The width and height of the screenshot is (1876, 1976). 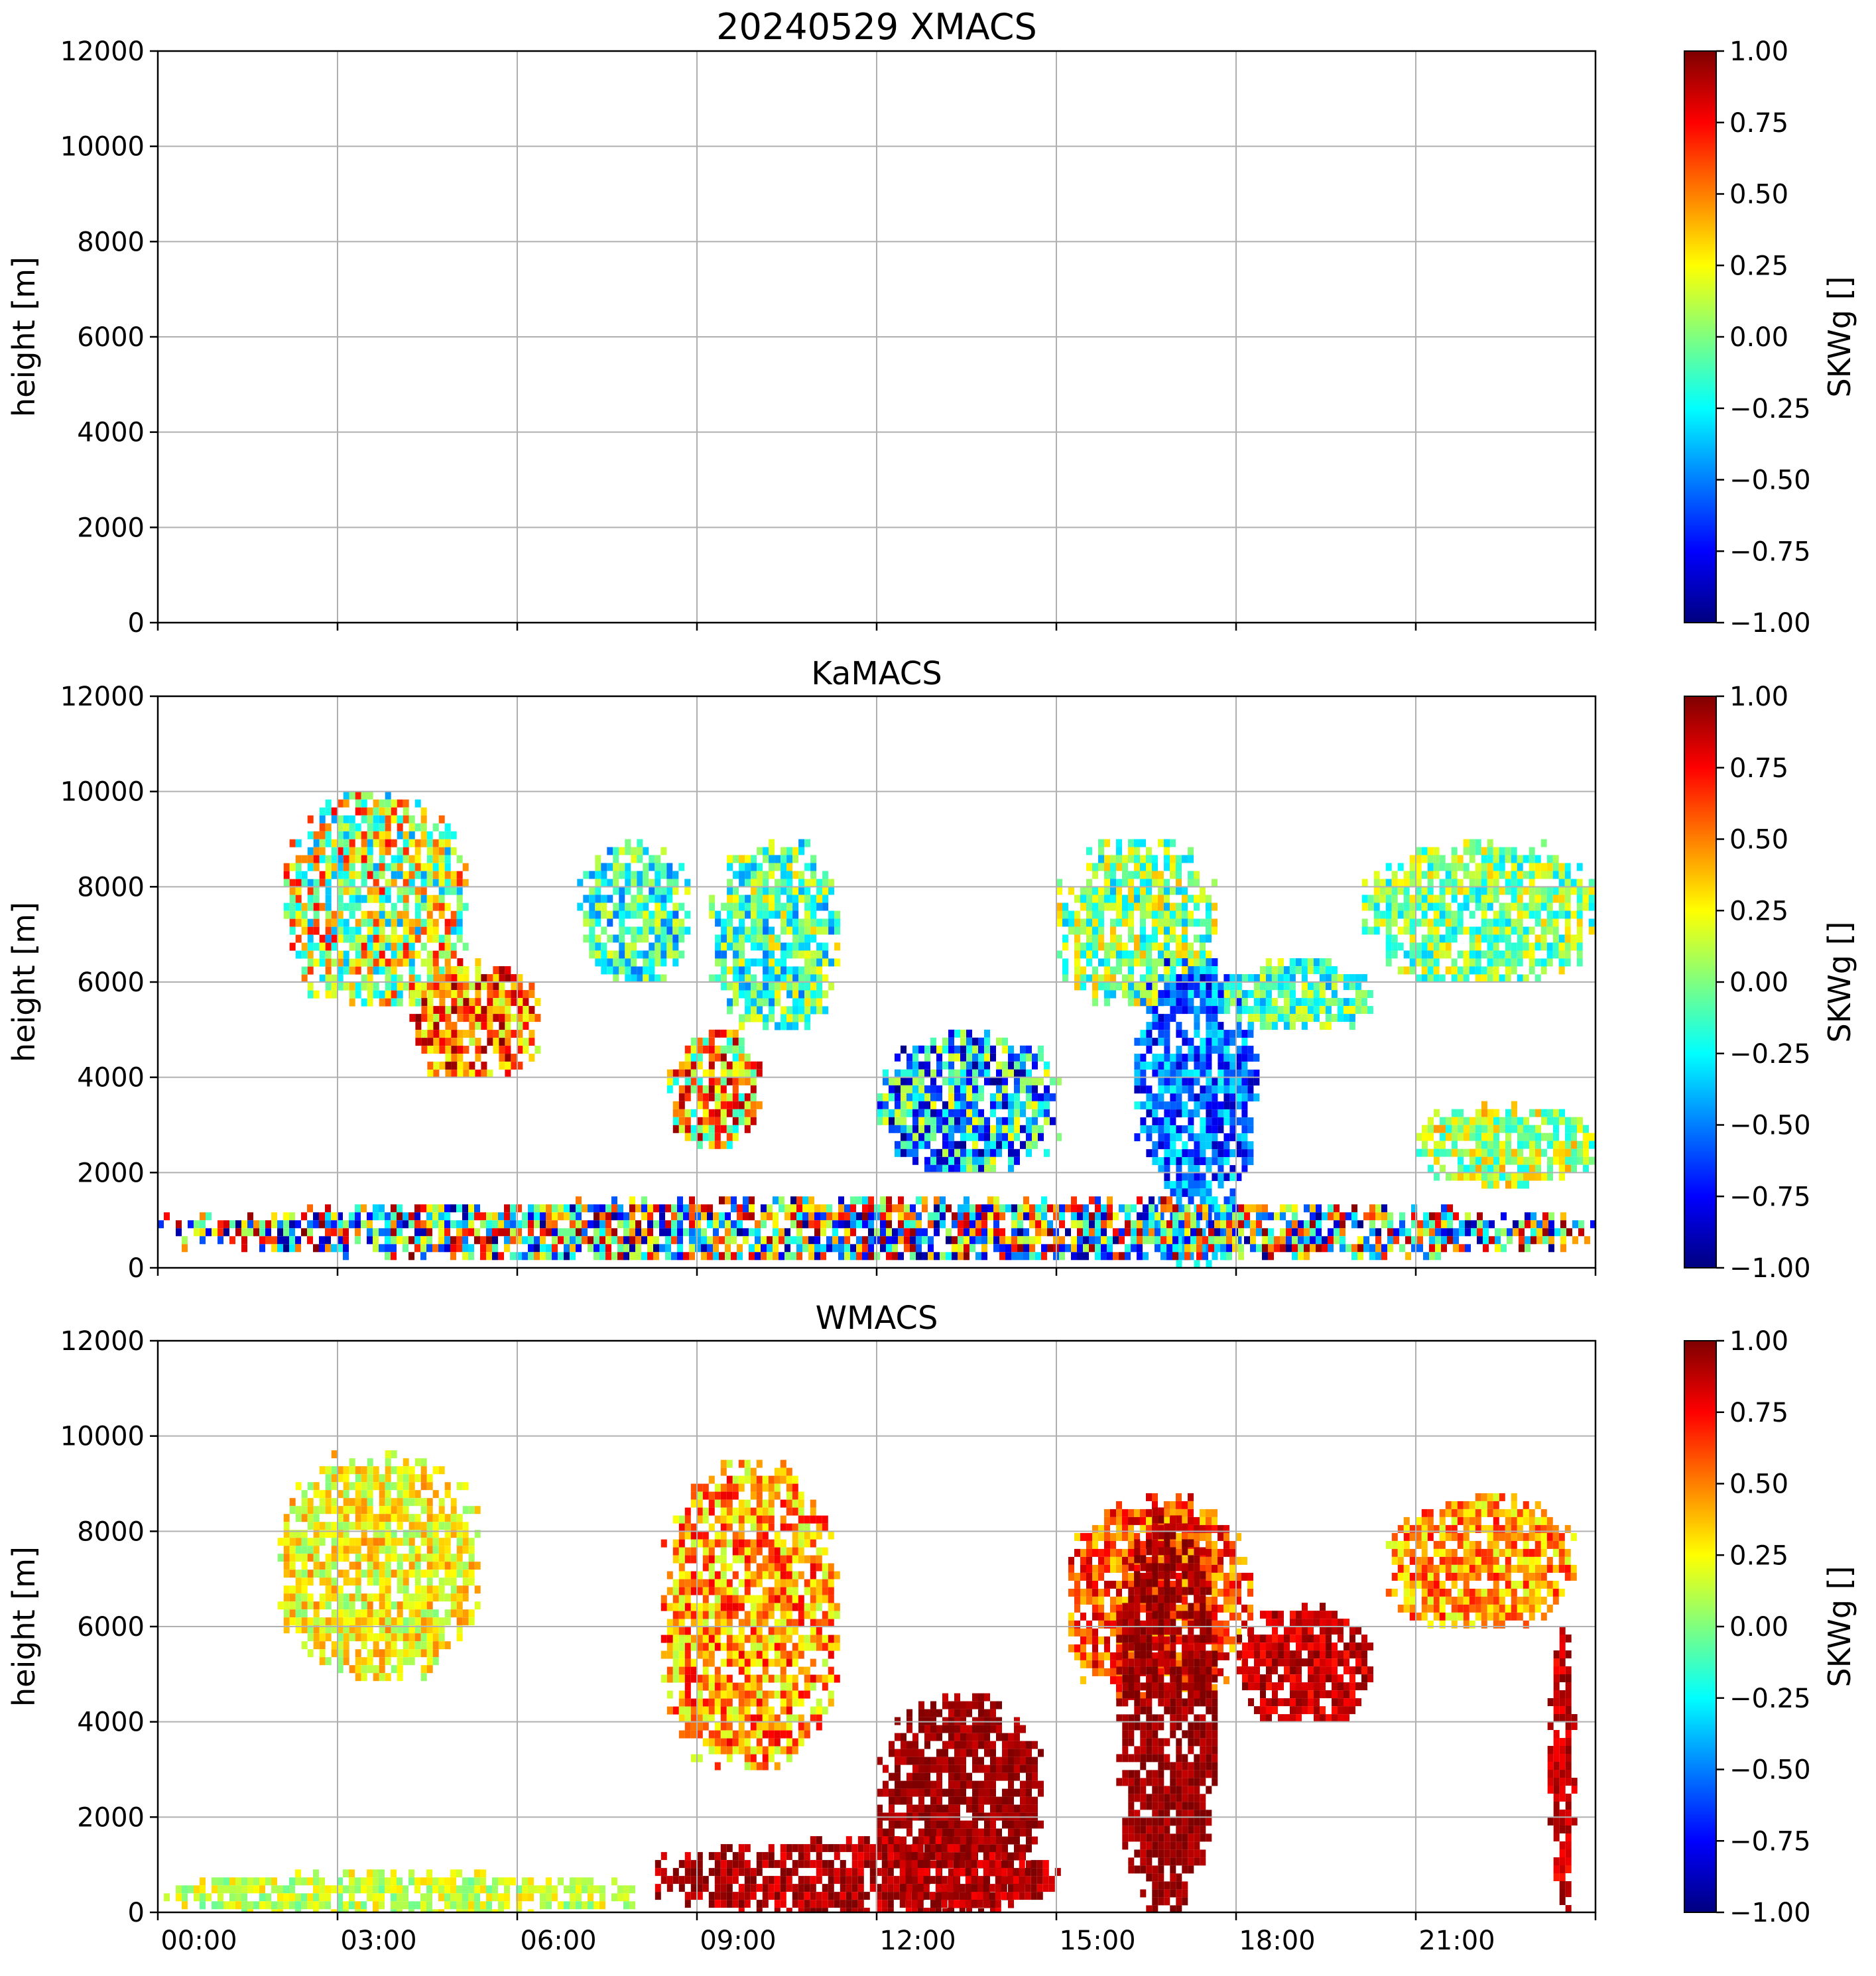 I want to click on x-tick-label: 21:00, so click(x=1456, y=1941).